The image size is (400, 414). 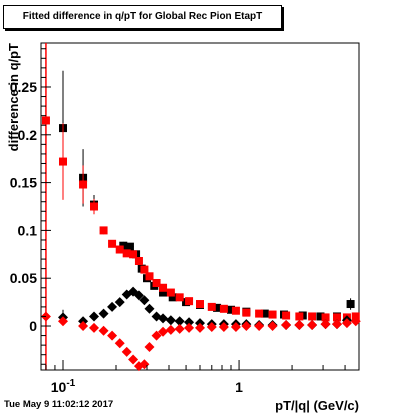 I want to click on x-tick-label: 1, so click(x=239, y=387).